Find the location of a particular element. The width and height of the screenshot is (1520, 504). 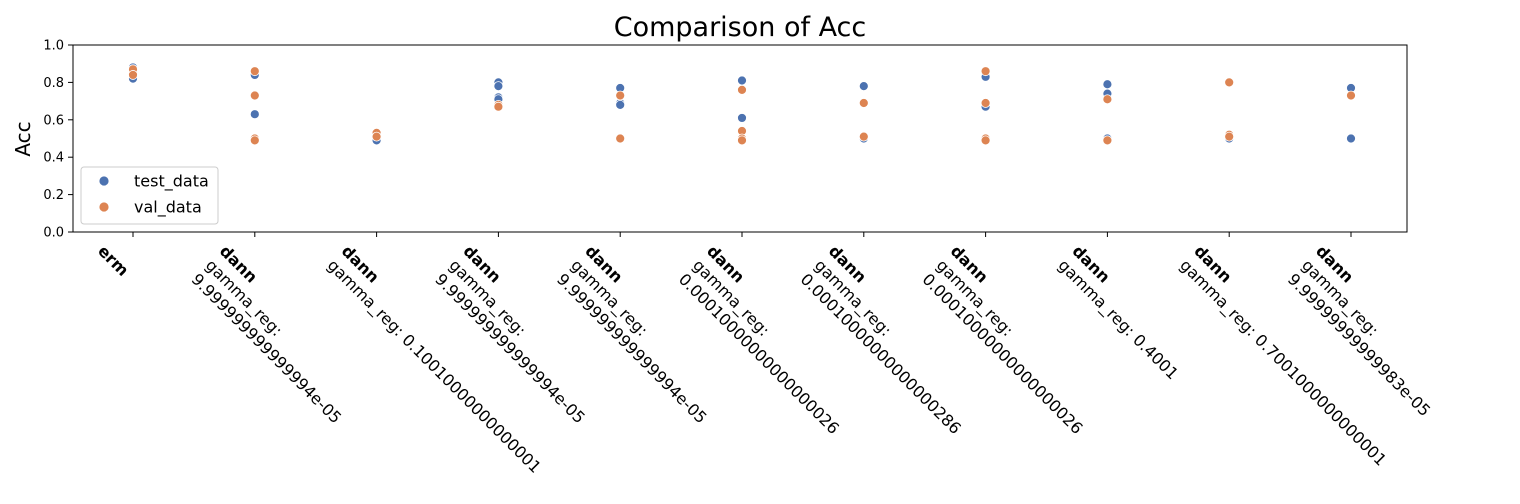

x-tick-param: gamma_reg: 0.10010000000000001 is located at coordinates (434, 367).